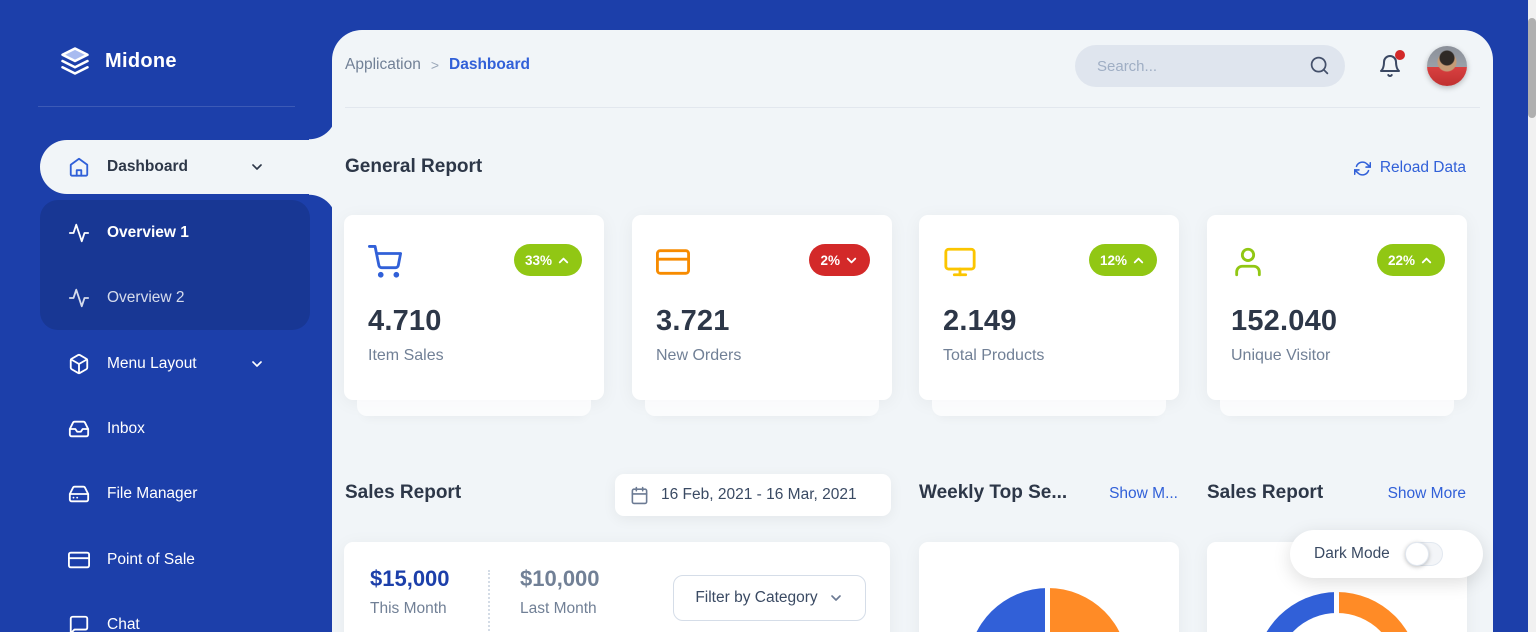  I want to click on user-icon, so click(1248, 262).